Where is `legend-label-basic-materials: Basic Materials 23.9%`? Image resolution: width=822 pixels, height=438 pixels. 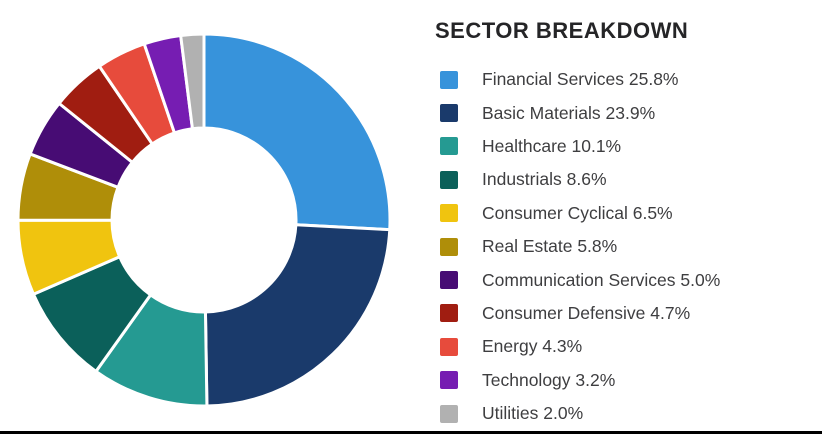
legend-label-basic-materials: Basic Materials 23.9% is located at coordinates (569, 112).